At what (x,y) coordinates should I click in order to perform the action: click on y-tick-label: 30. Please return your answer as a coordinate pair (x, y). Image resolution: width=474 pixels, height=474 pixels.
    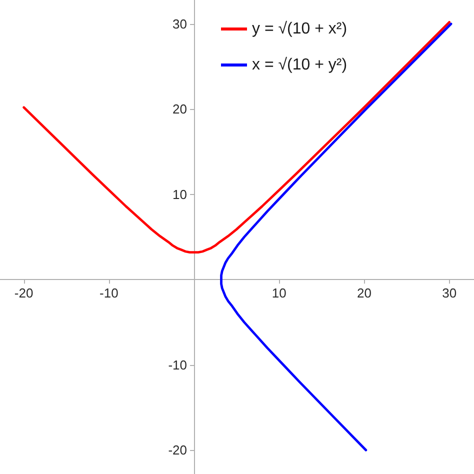
    Looking at the image, I should click on (180, 24).